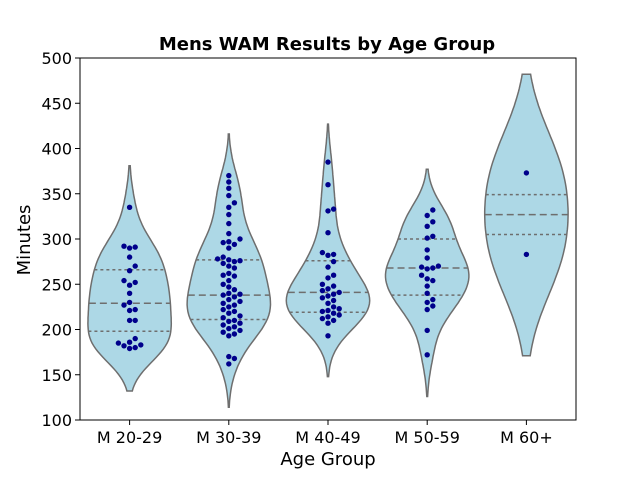  I want to click on y-axis: 100 150 200 250 300 350 400 450 500, so click(60, 239).